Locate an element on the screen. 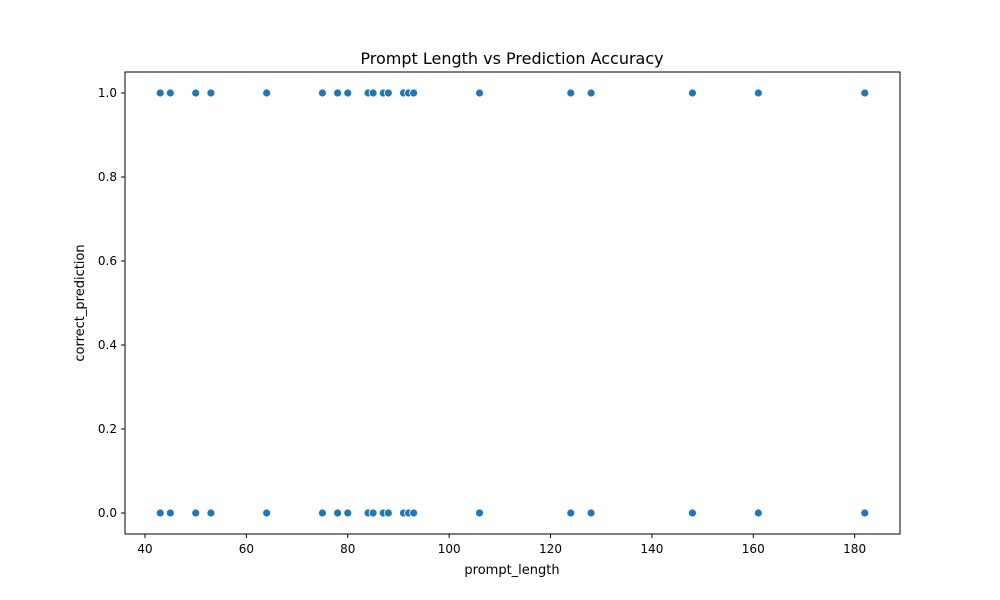  x-axis: 40 60 80 100 120 140 160 180 is located at coordinates (501, 545).